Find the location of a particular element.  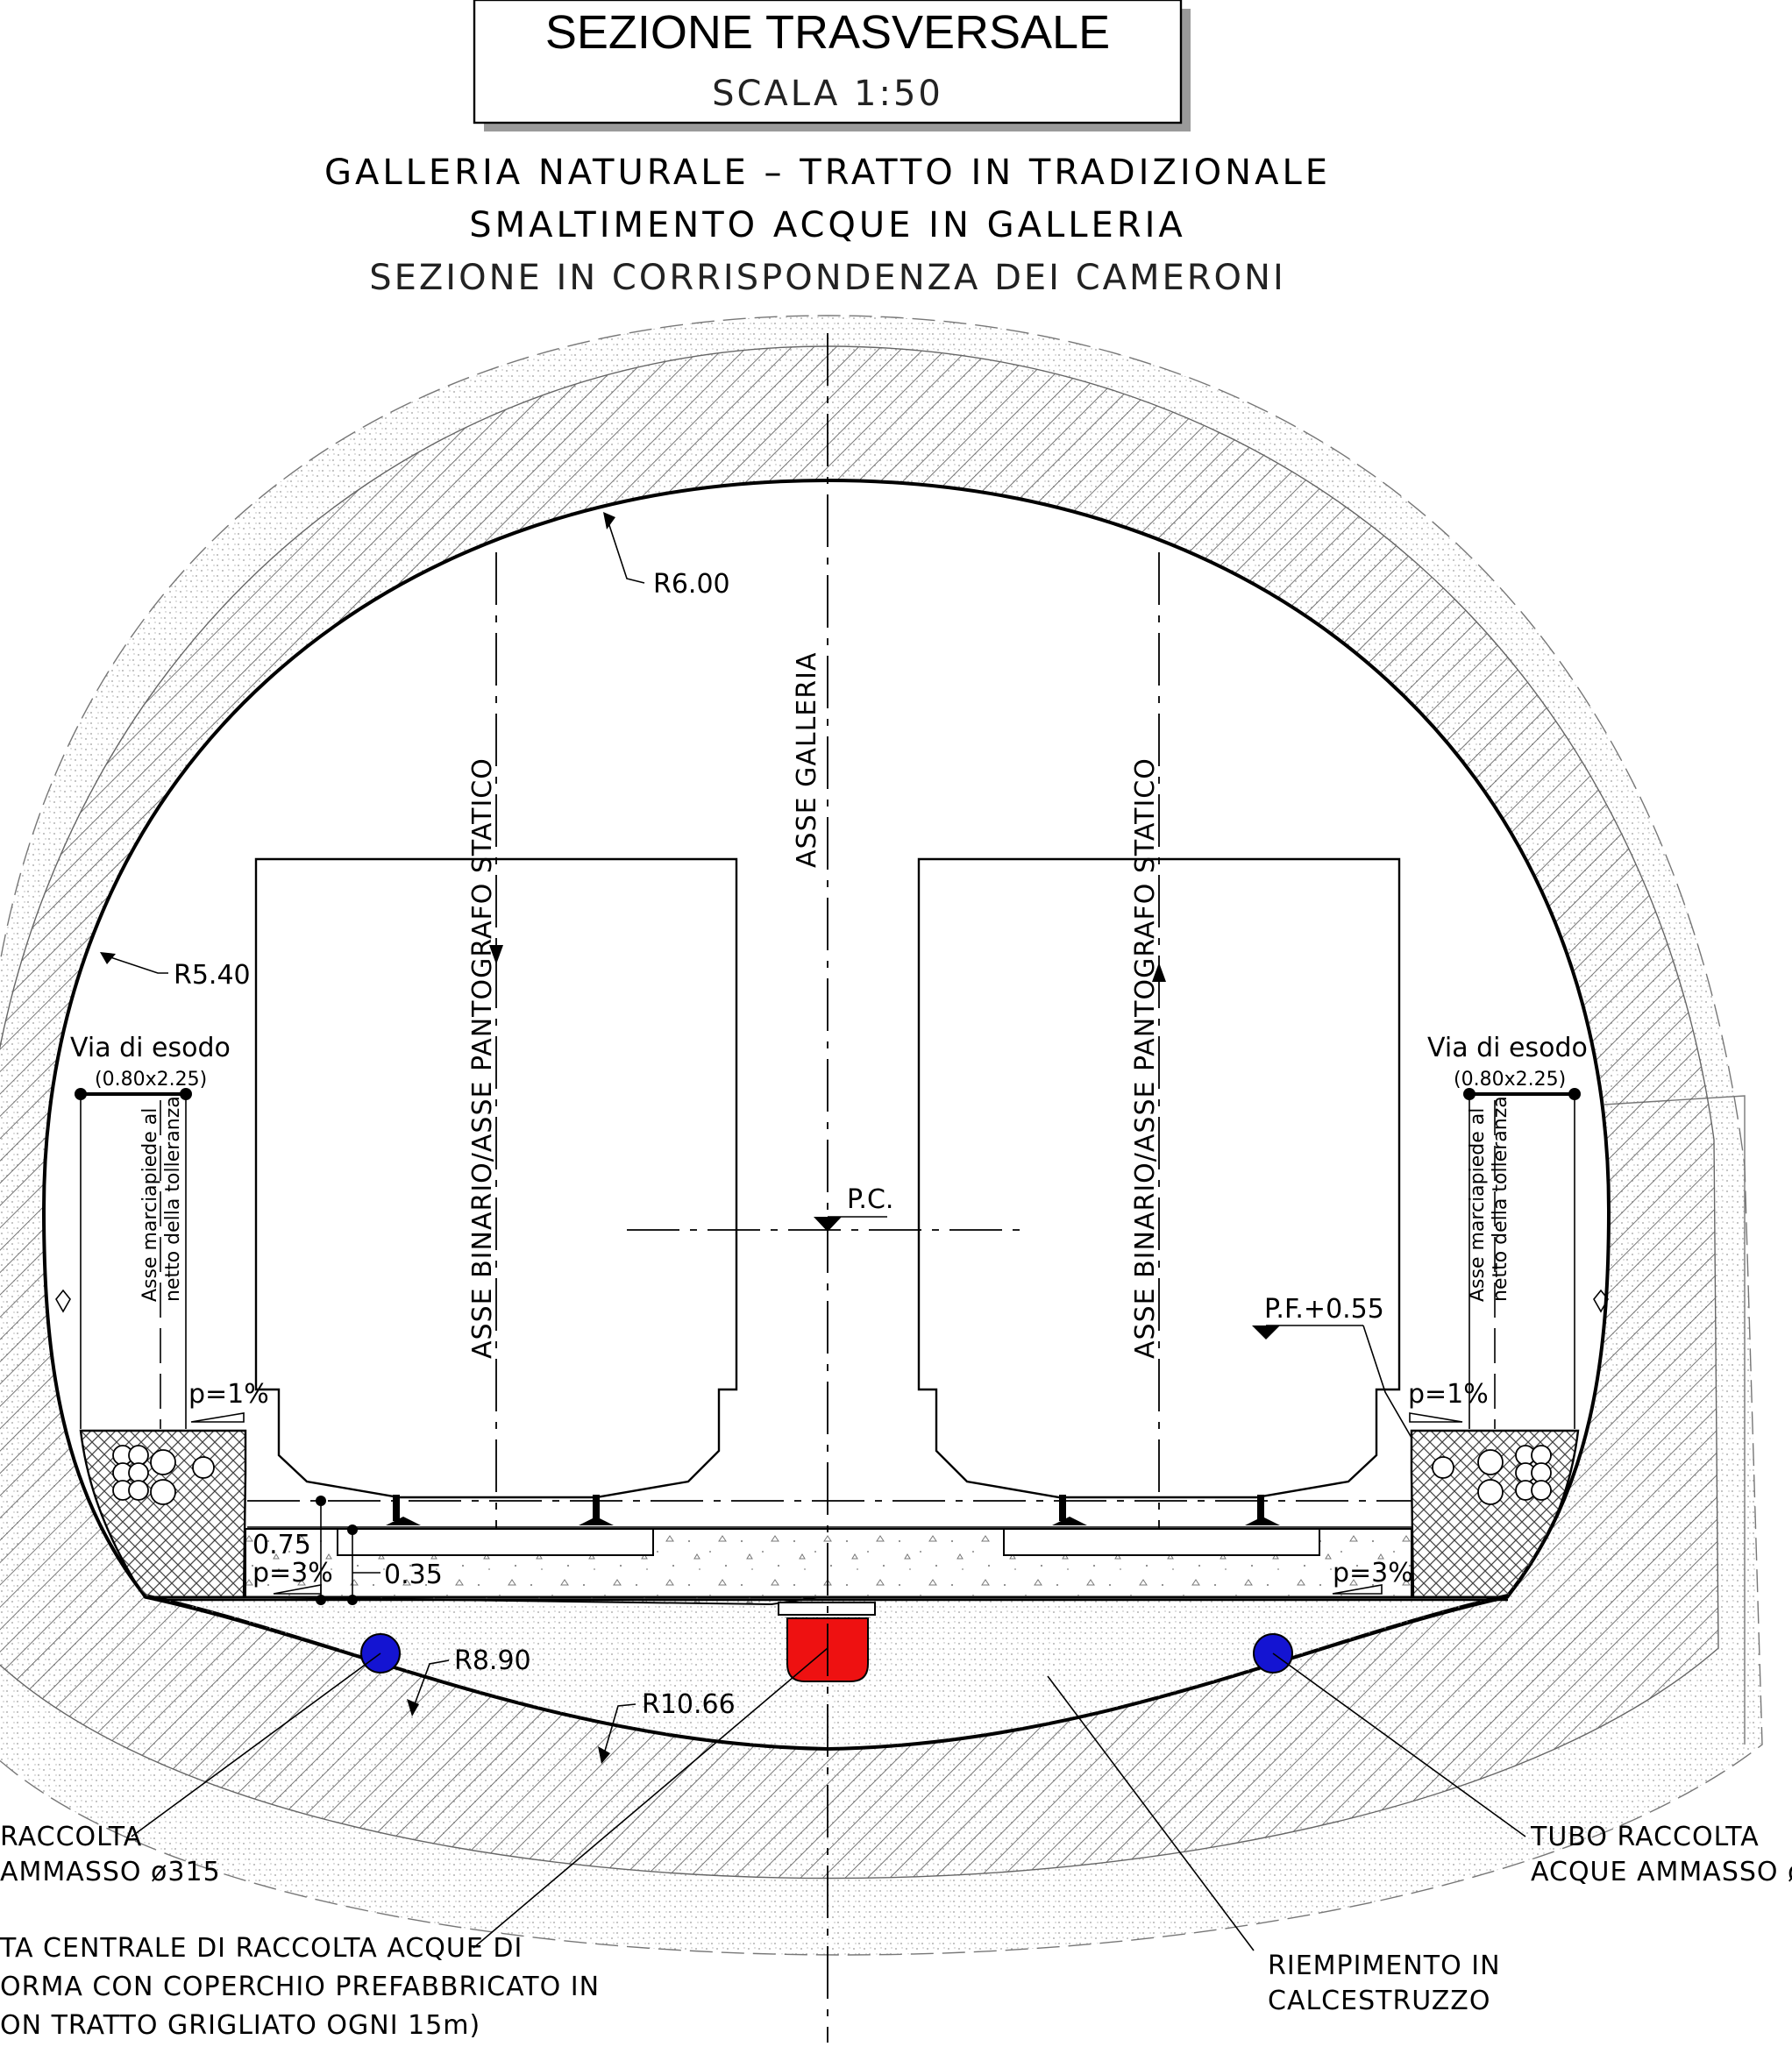

wall-fixture-right is located at coordinates (1601, 1301).